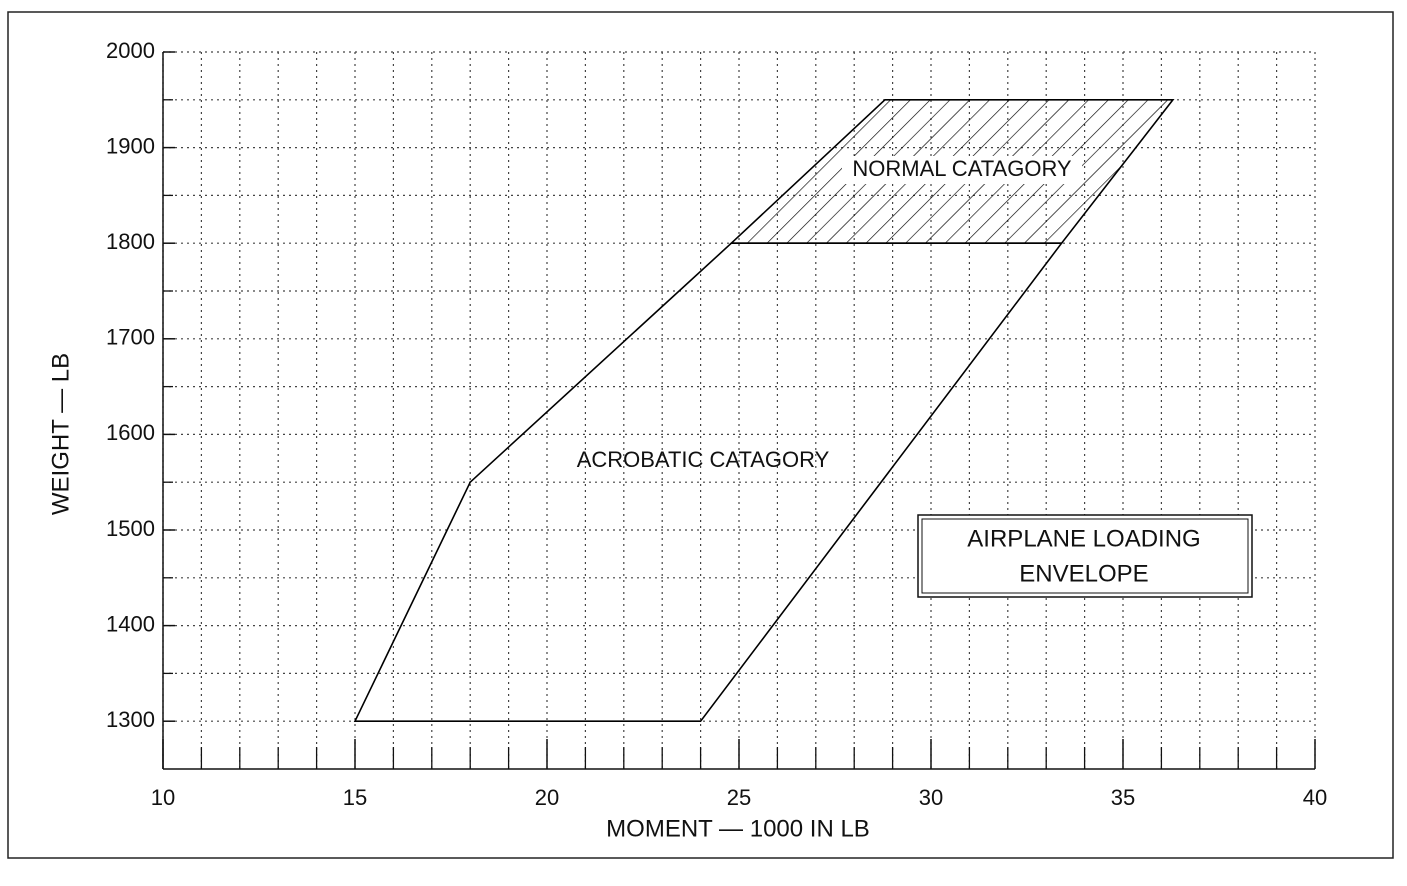 This screenshot has height=886, width=1407. I want to click on y-tick-label: 1600, so click(130, 432).